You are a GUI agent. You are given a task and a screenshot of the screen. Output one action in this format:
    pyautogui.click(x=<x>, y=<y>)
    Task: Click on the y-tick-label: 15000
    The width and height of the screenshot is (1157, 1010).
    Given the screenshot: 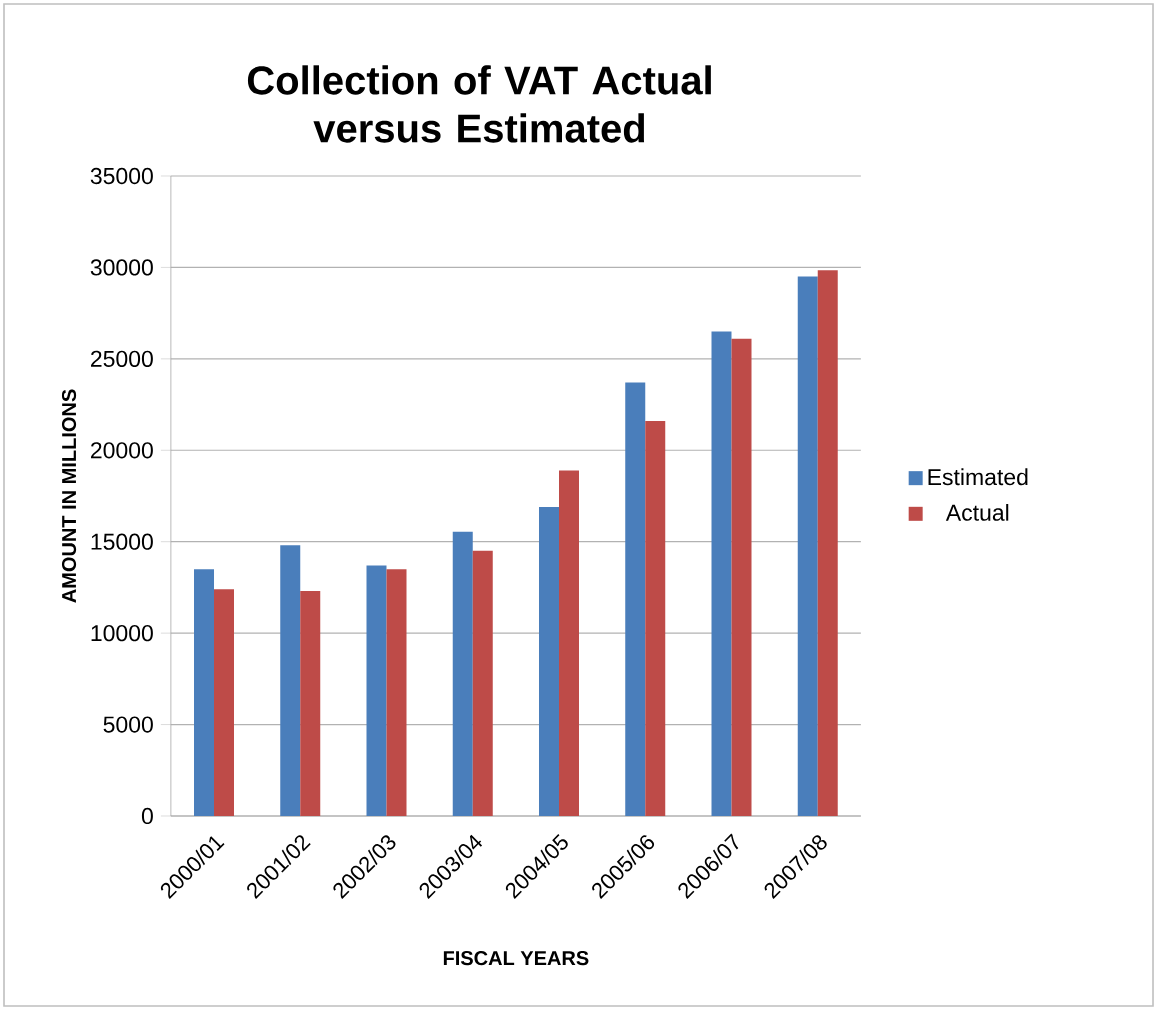 What is the action you would take?
    pyautogui.click(x=122, y=541)
    